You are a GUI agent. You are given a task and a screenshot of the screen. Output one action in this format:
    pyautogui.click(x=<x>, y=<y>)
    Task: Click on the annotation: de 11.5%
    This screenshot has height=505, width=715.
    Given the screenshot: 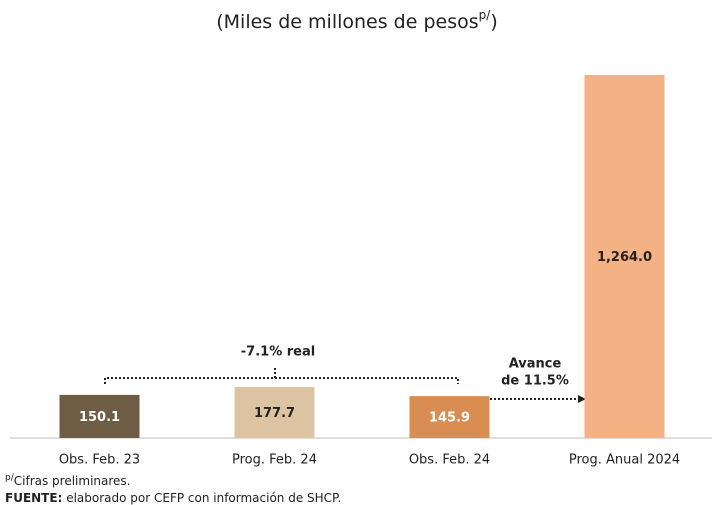 What is the action you would take?
    pyautogui.click(x=535, y=381)
    